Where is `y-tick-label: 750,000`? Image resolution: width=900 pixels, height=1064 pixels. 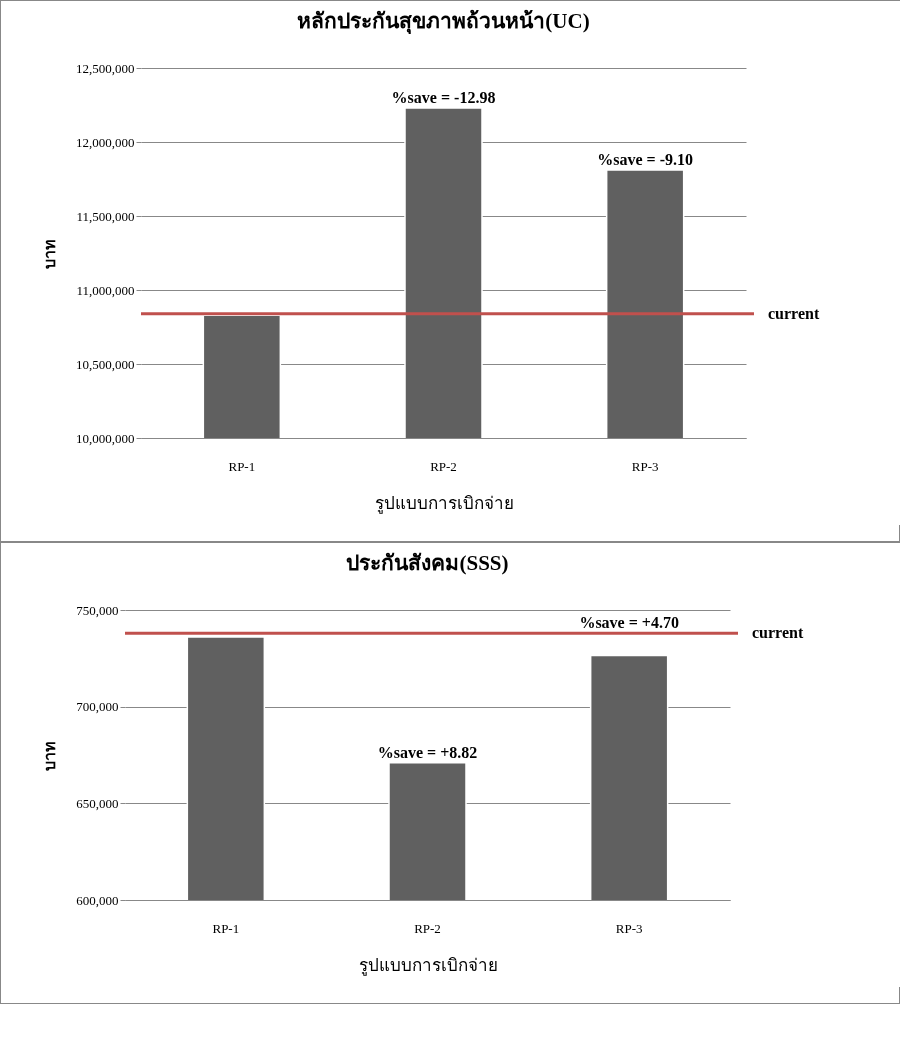
y-tick-label: 750,000 is located at coordinates (97, 610).